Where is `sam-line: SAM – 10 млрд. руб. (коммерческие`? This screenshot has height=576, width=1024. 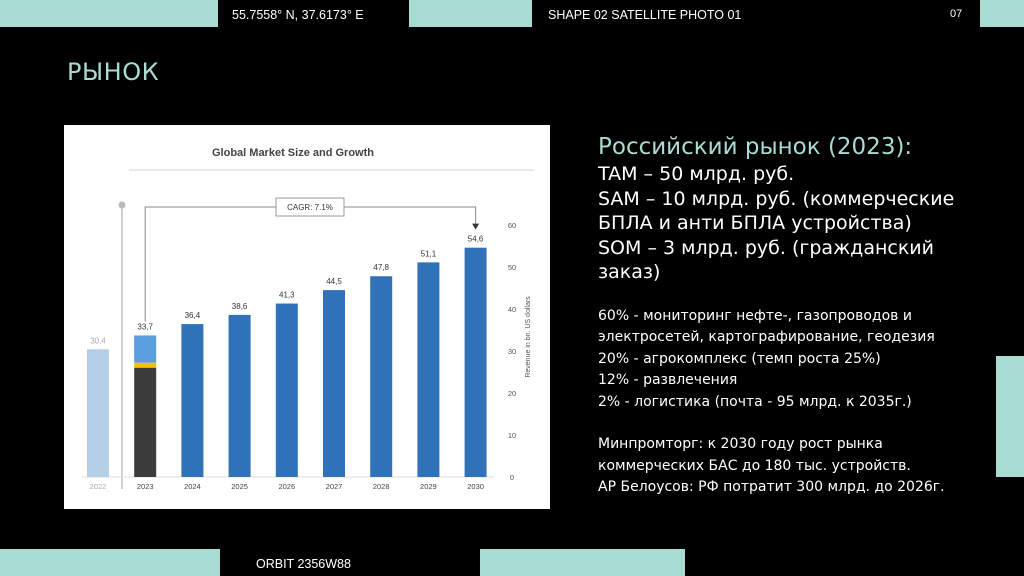 sam-line: SAM – 10 млрд. руб. (коммерческие is located at coordinates (776, 198).